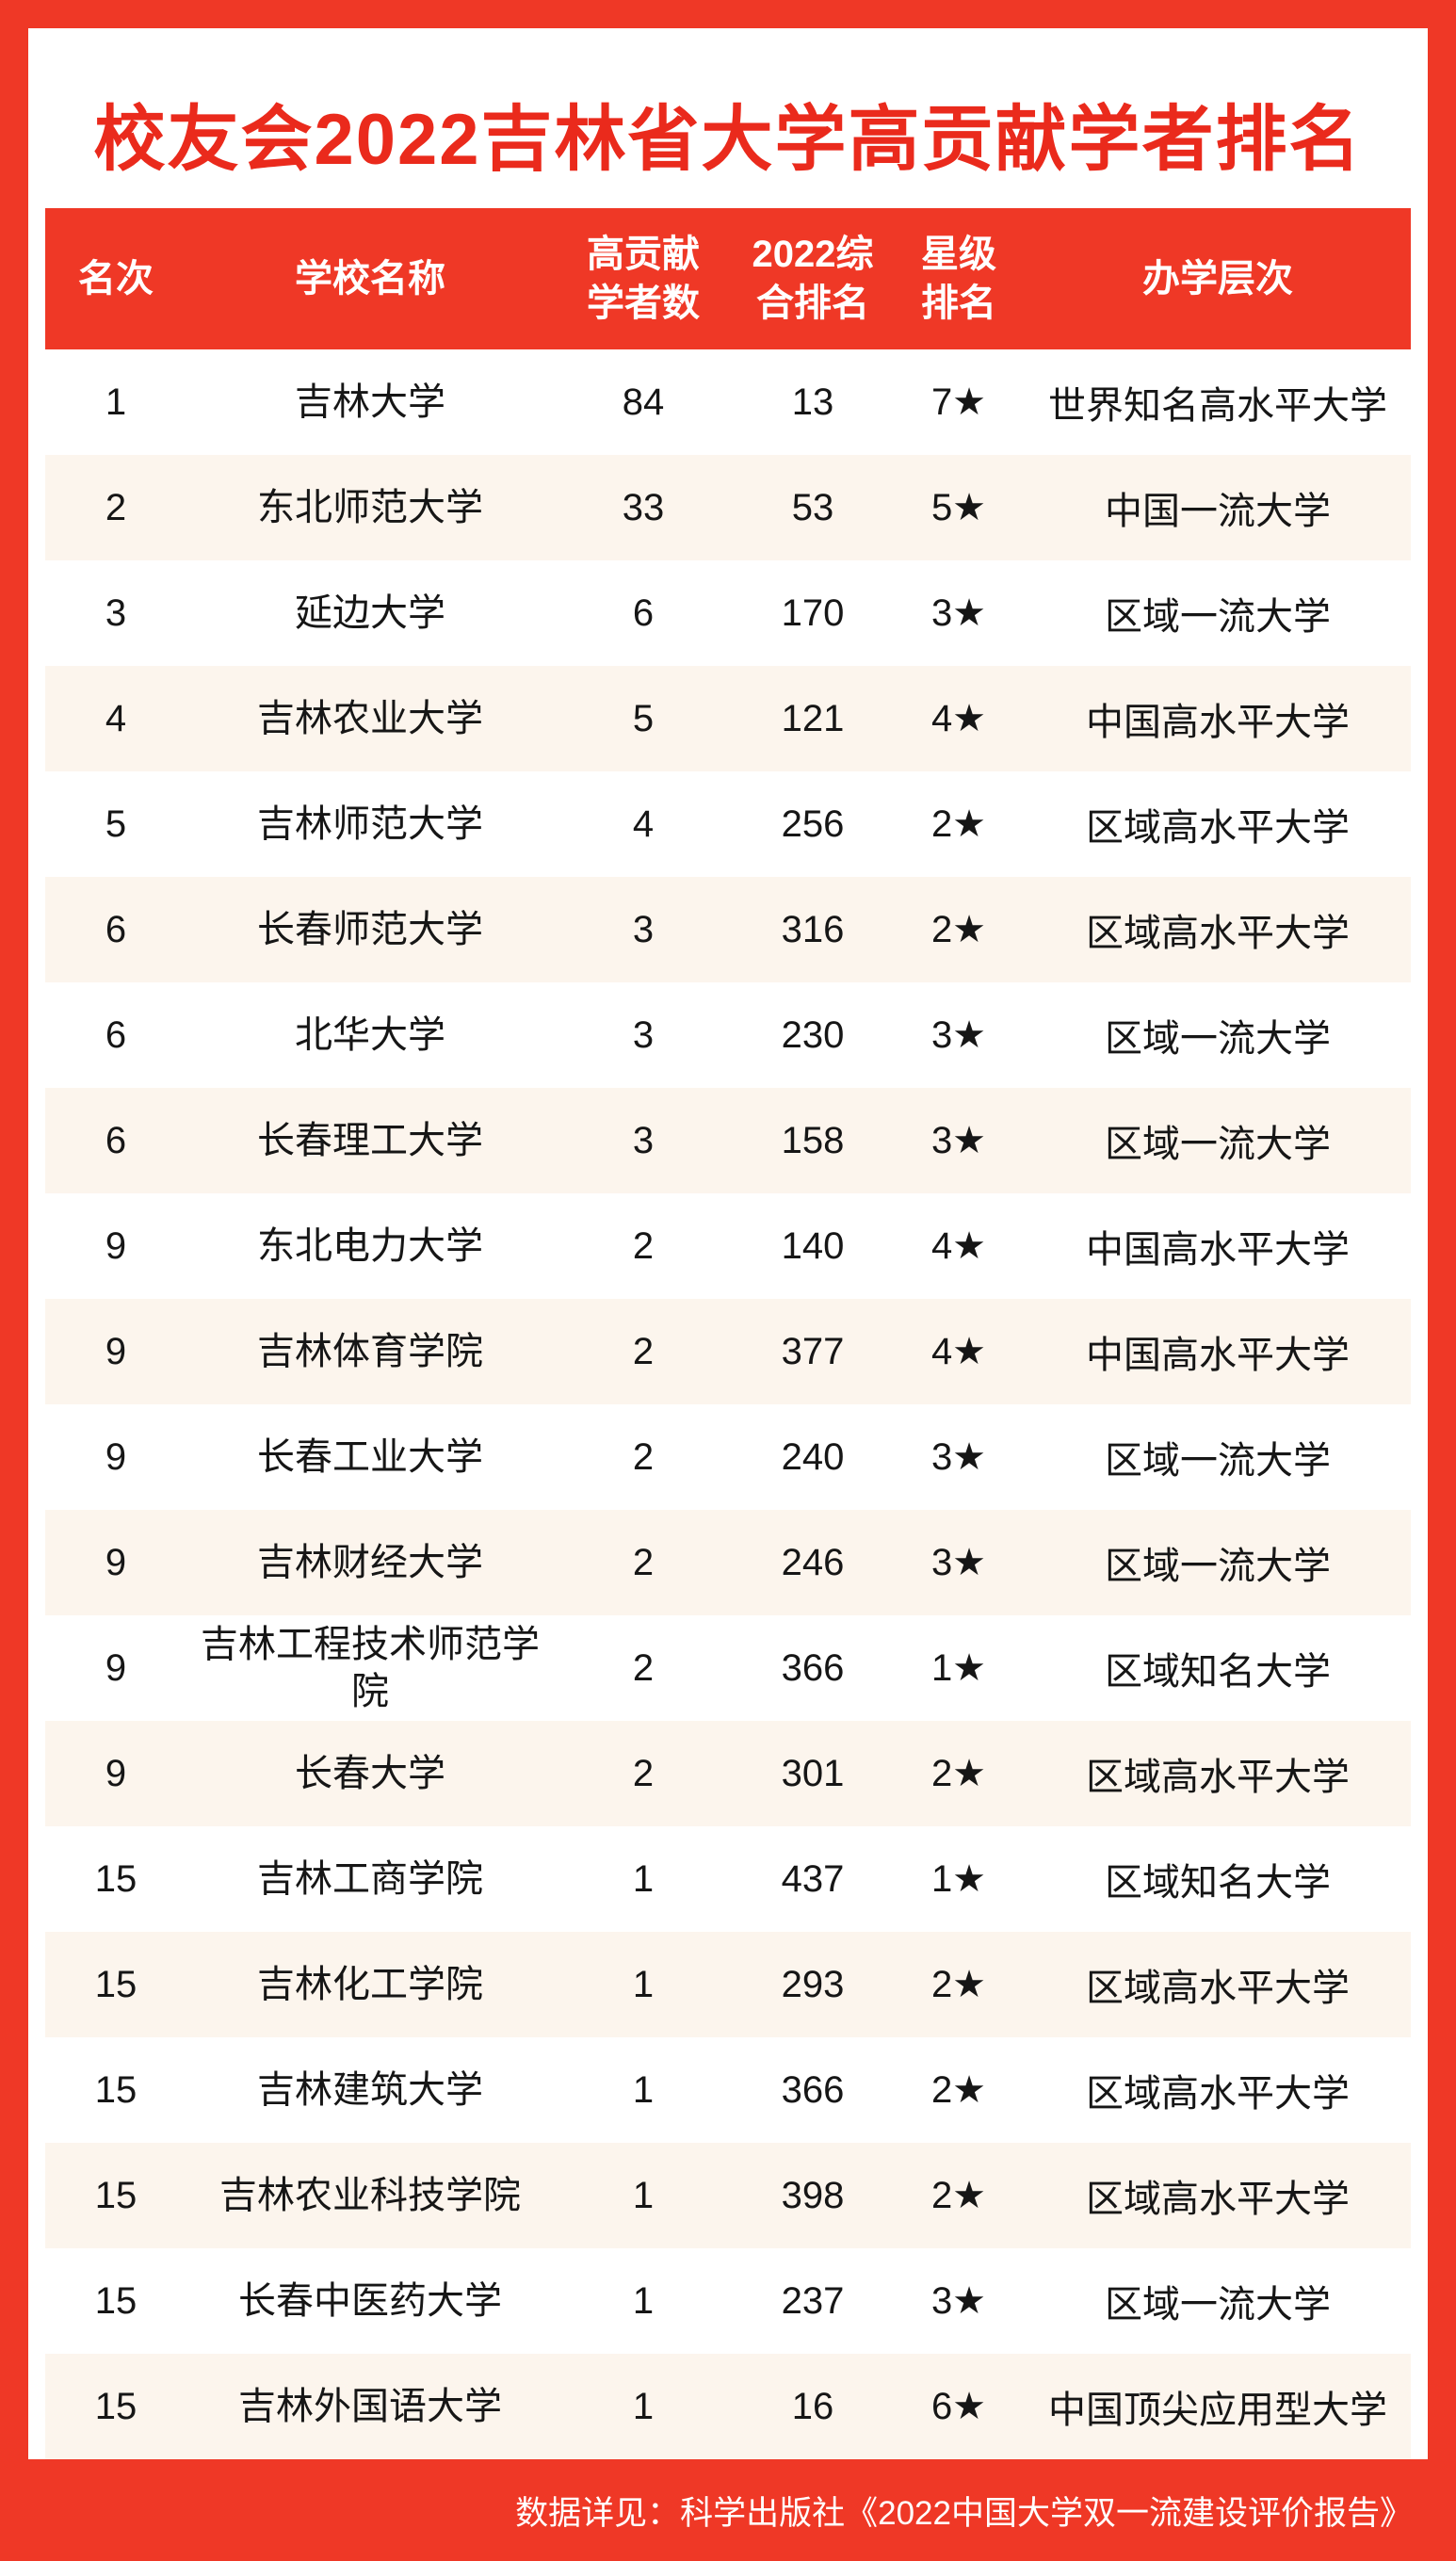  What do you see at coordinates (813, 824) in the screenshot?
I see `cell-overall-rank: 256` at bounding box center [813, 824].